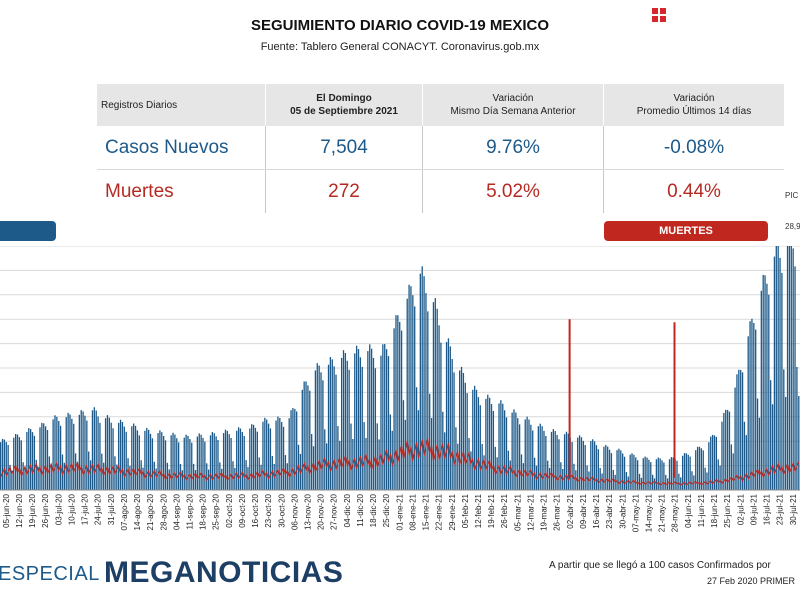 The width and height of the screenshot is (800, 600). I want to click on x-tick-label: 05-feb-21, so click(465, 510).